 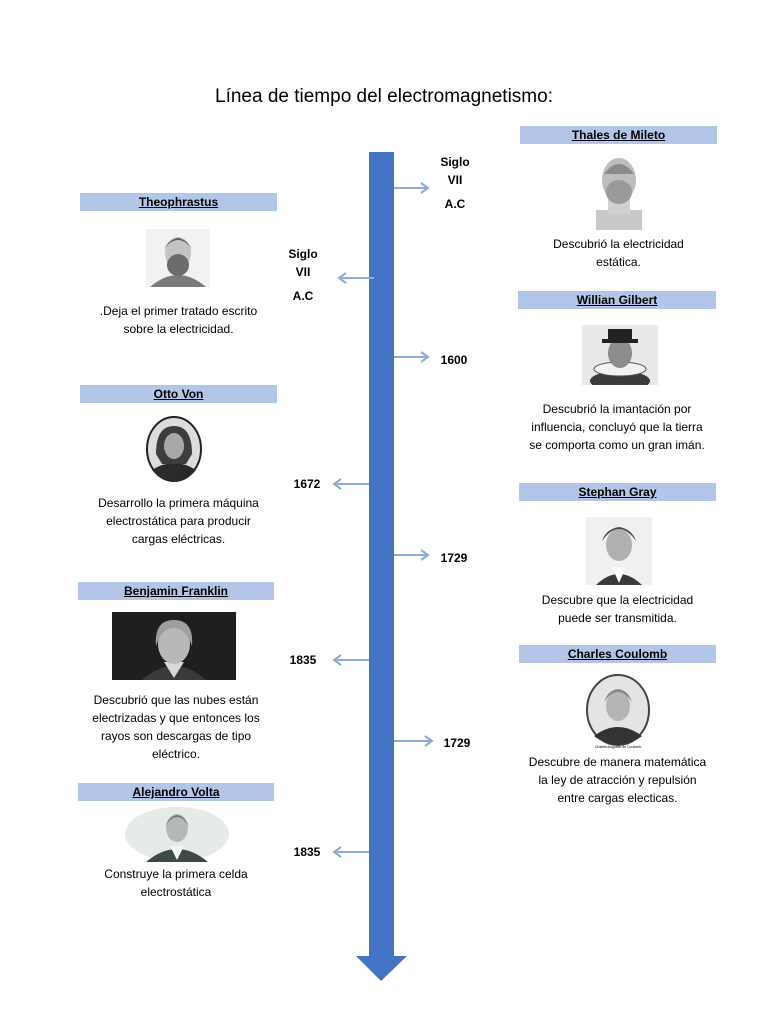 I want to click on page-title: Línea de tiempo del electromagnetismo:, so click(x=384, y=96).